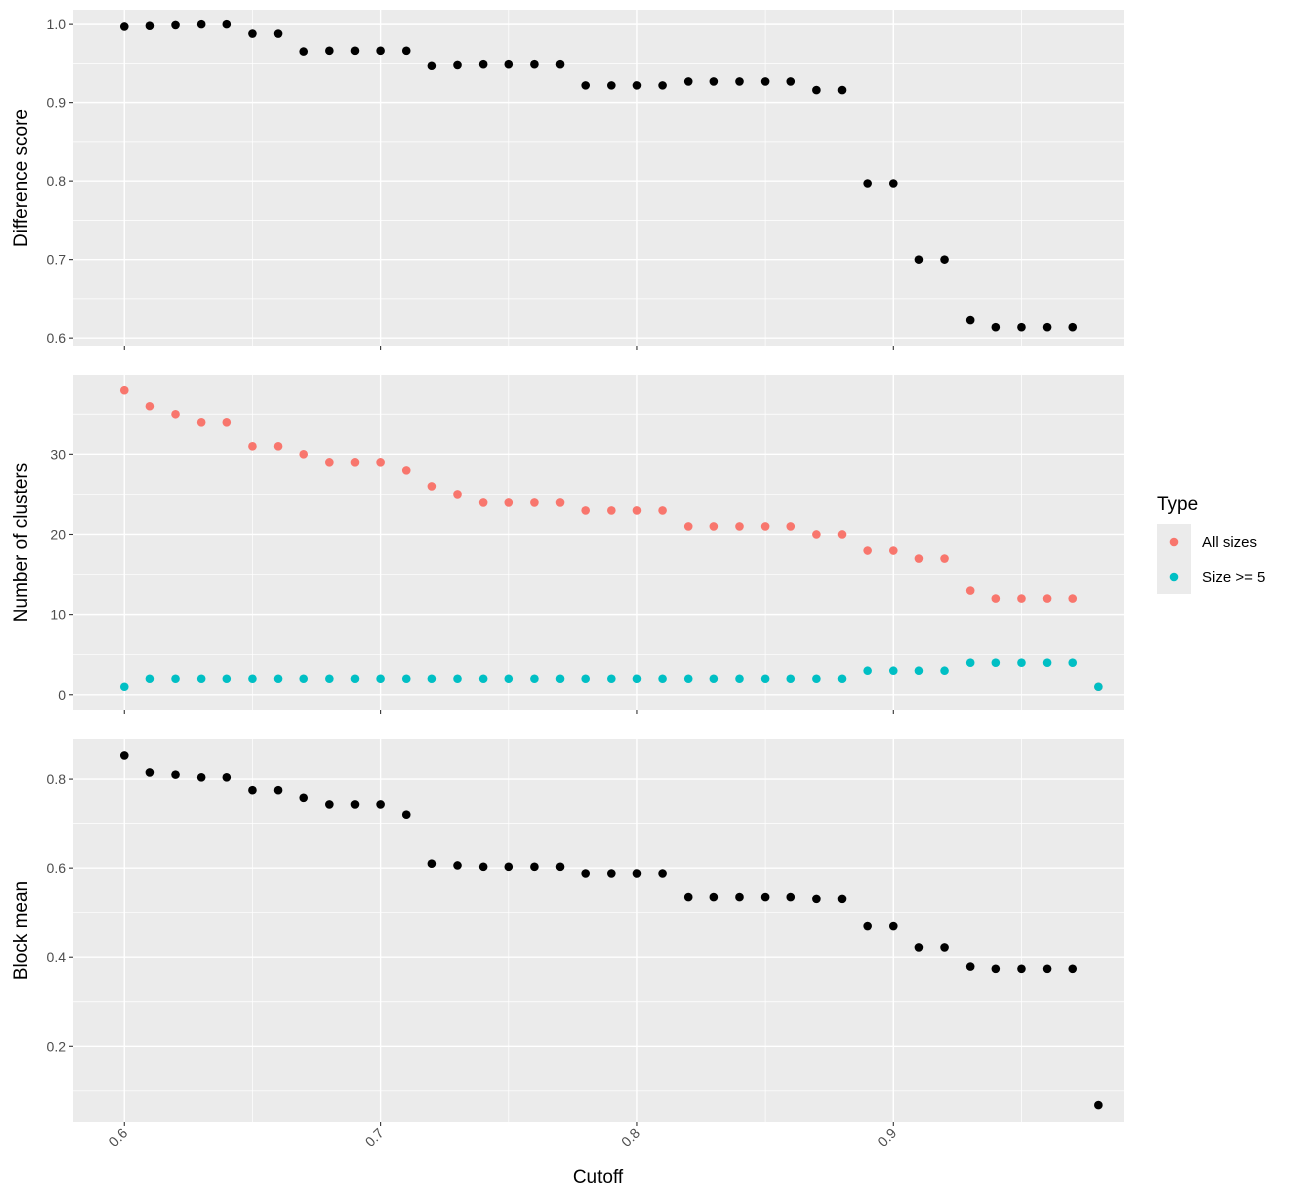 Image resolution: width=1300 pixels, height=1200 pixels. Describe the element at coordinates (57, 103) in the screenshot. I see `y-tick-label: 0.9` at that location.